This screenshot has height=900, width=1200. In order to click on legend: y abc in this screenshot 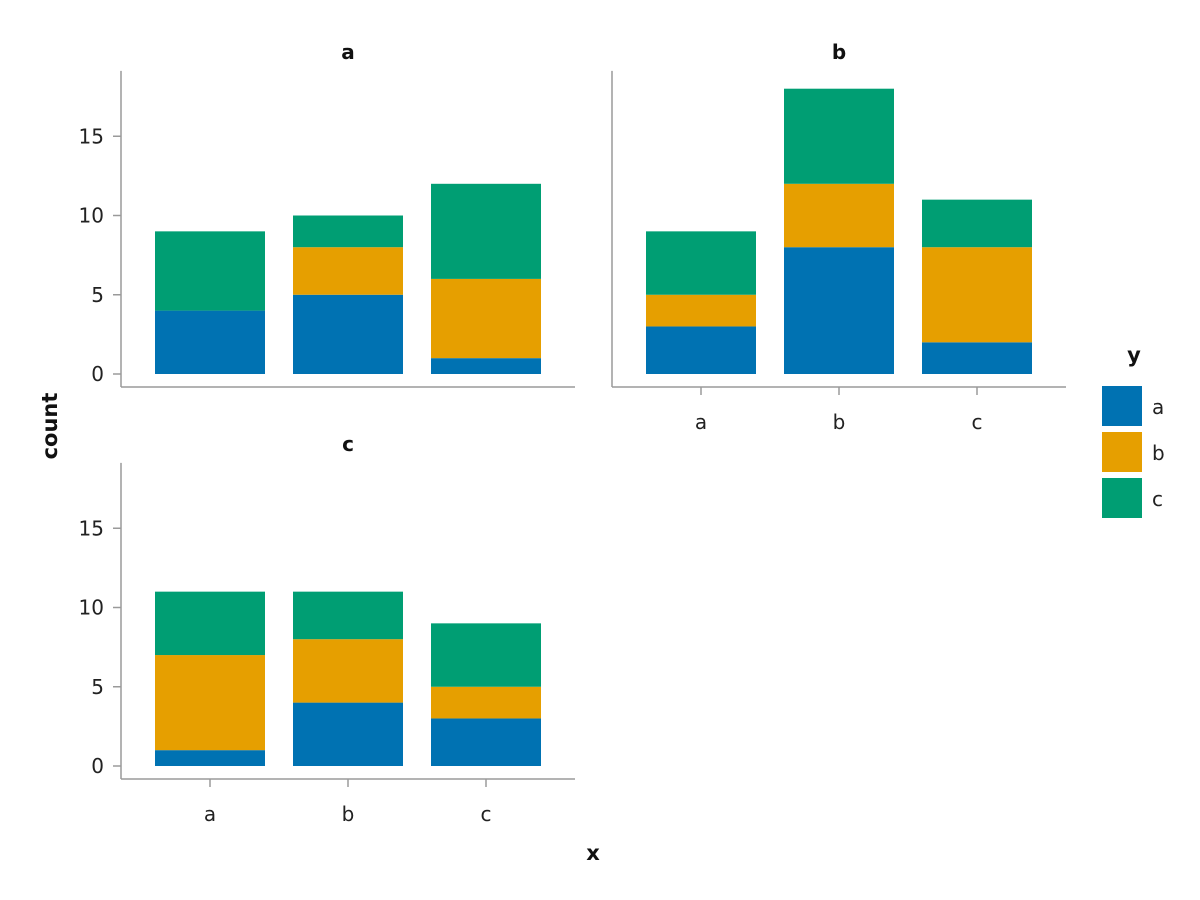, I will do `click(1133, 430)`.